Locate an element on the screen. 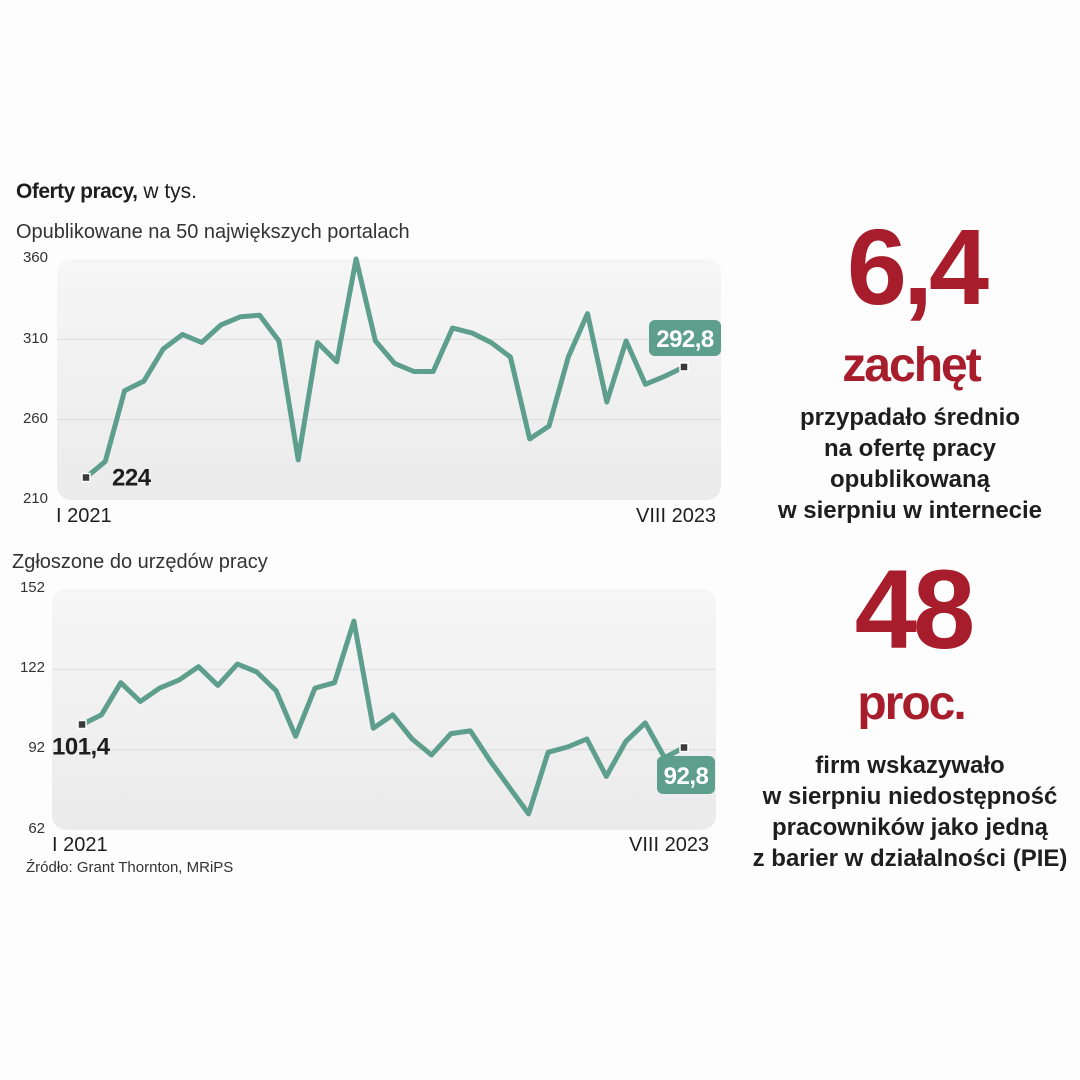  chart1-end-callout is located at coordinates (685, 338).